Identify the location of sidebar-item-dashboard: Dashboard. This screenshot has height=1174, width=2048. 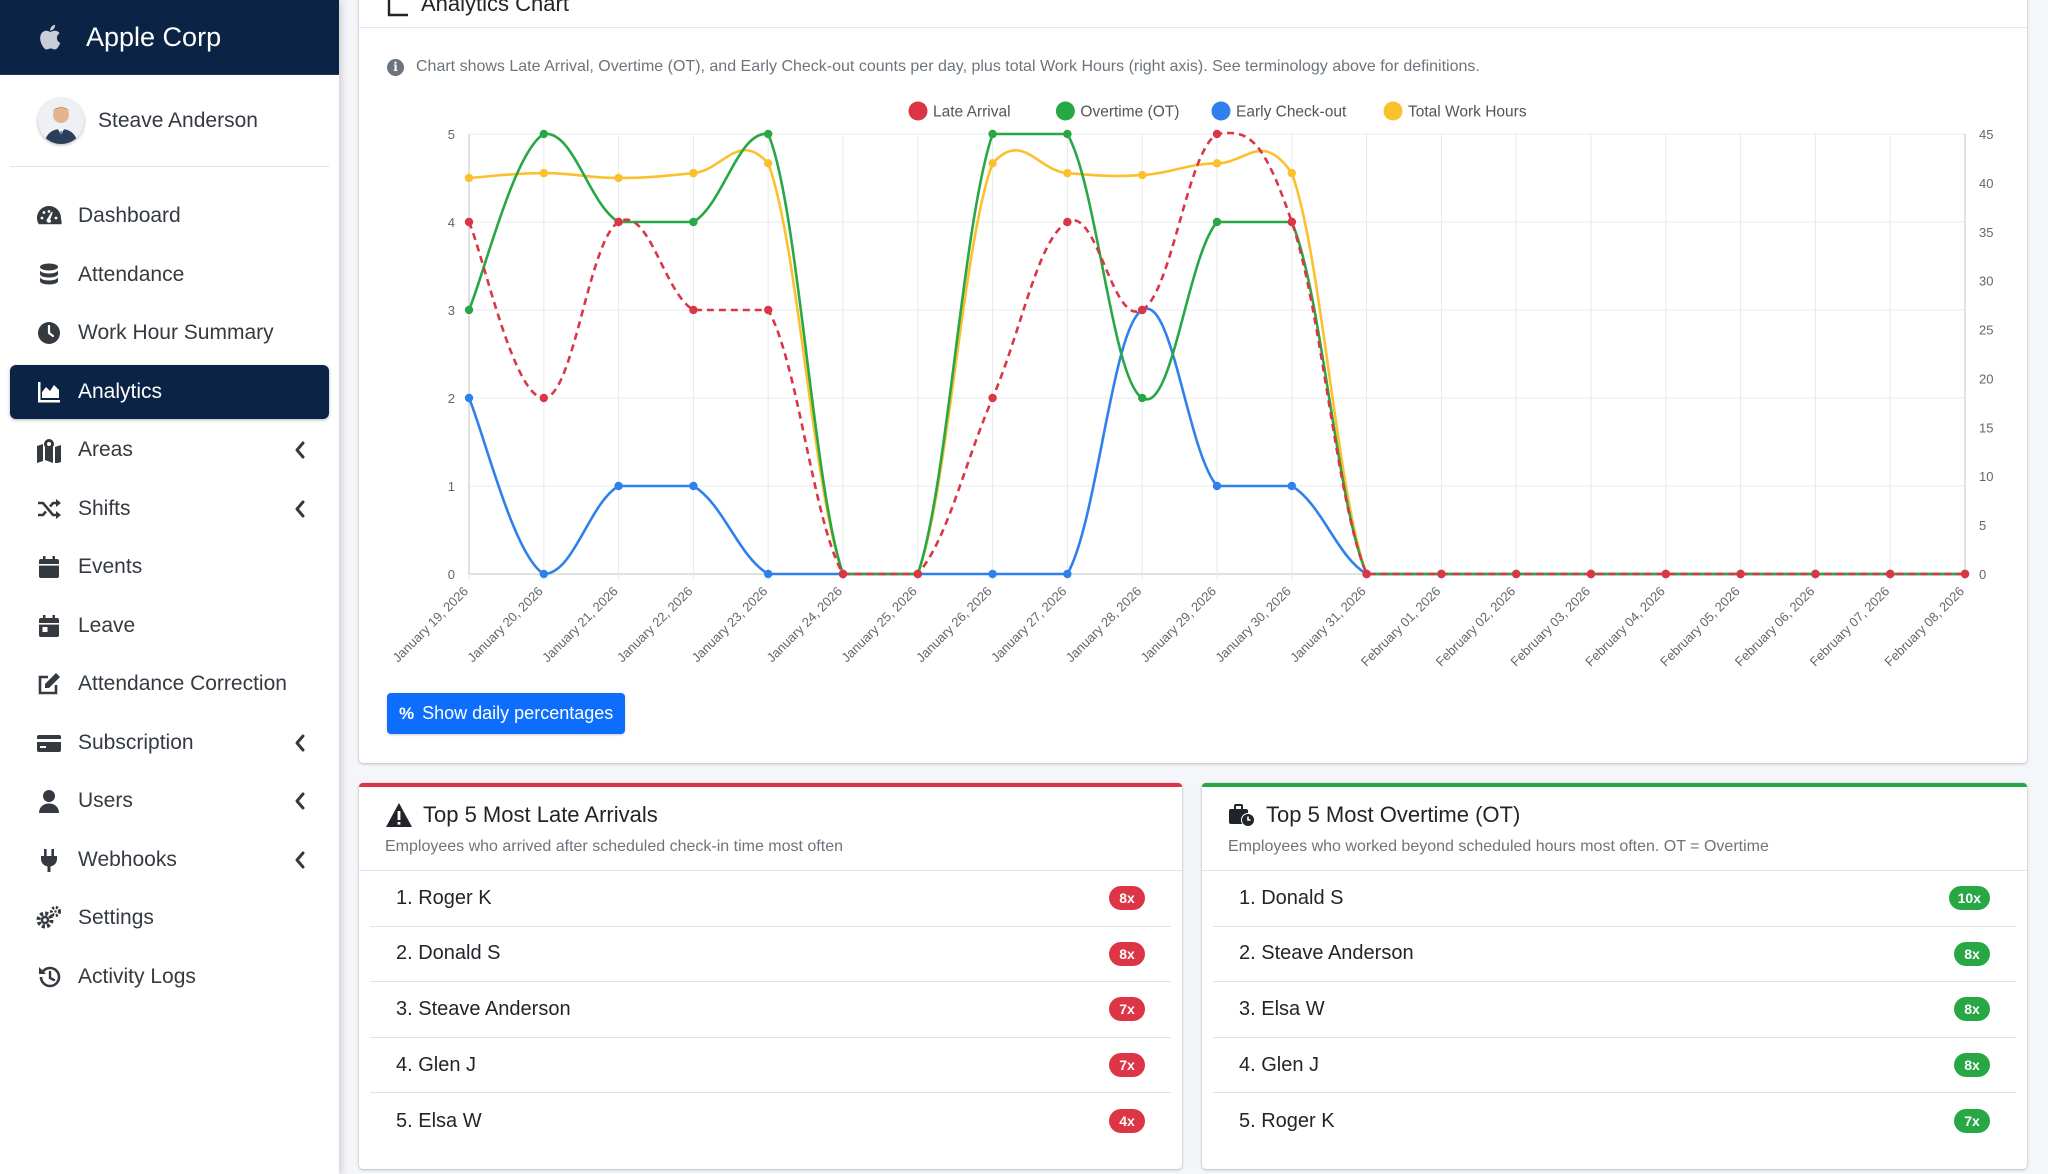
(169, 216).